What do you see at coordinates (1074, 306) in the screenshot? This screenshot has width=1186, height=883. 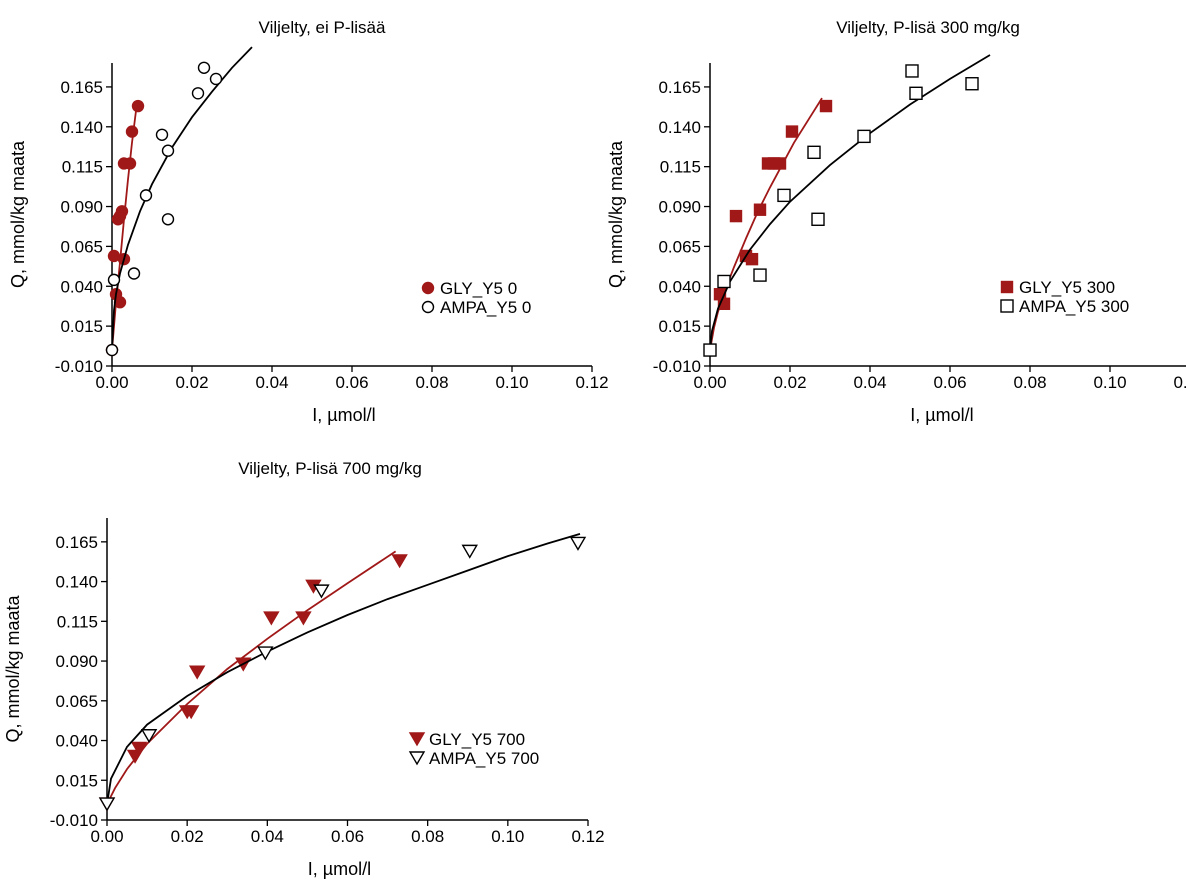 I see `legend-label: AMPA_Y5 300` at bounding box center [1074, 306].